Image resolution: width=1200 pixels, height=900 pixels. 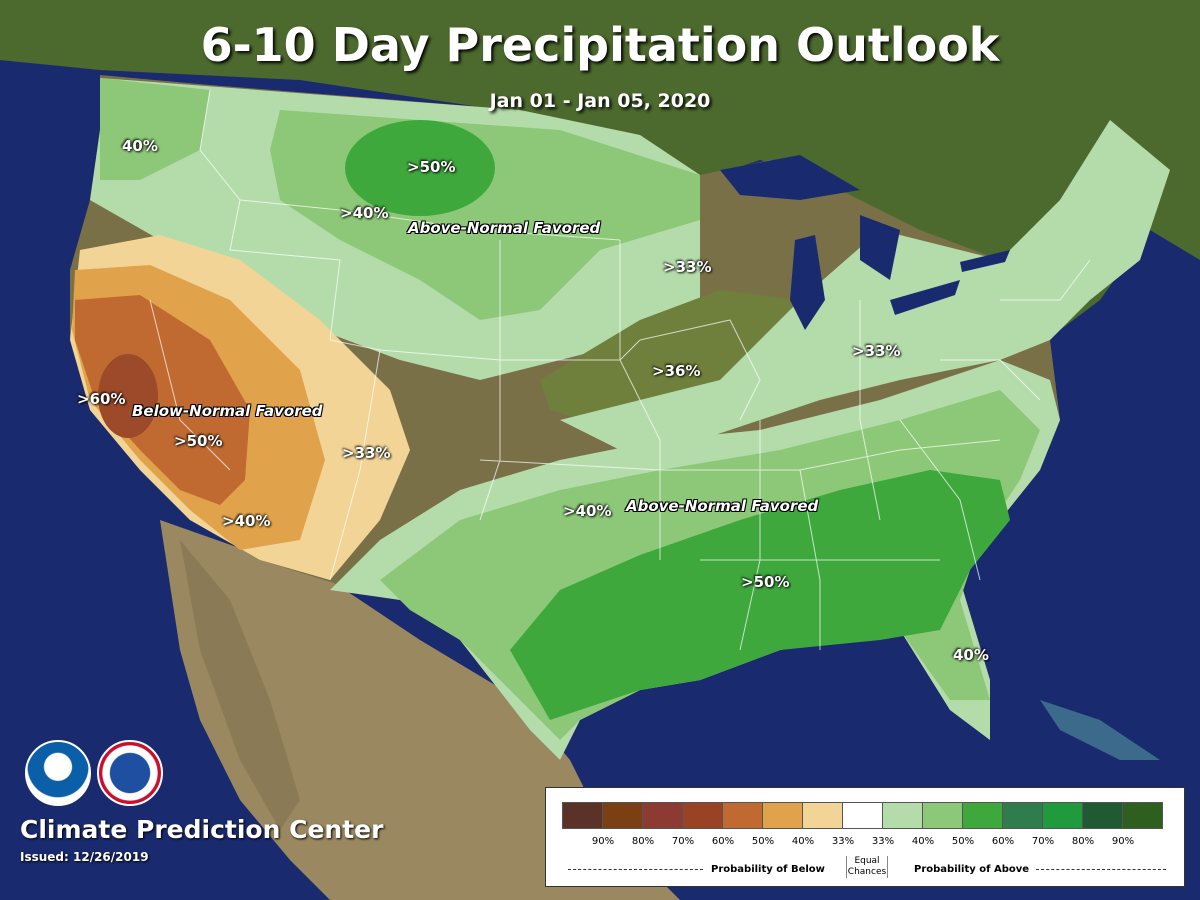 What do you see at coordinates (972, 869) in the screenshot?
I see `above-caption: Probability of Above` at bounding box center [972, 869].